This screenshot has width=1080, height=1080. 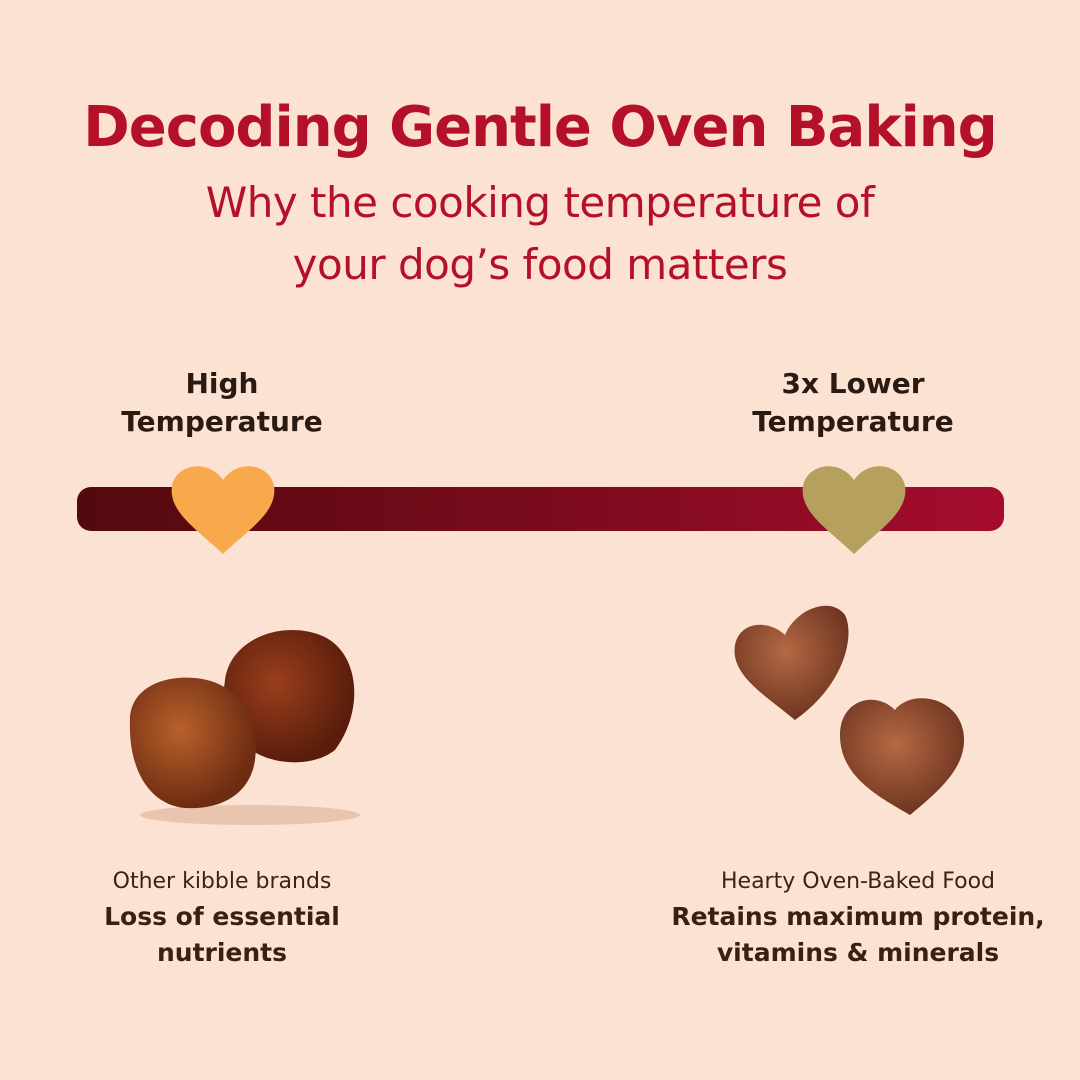 What do you see at coordinates (540, 127) in the screenshot?
I see `page-title: Decoding Gentle Oven Baking` at bounding box center [540, 127].